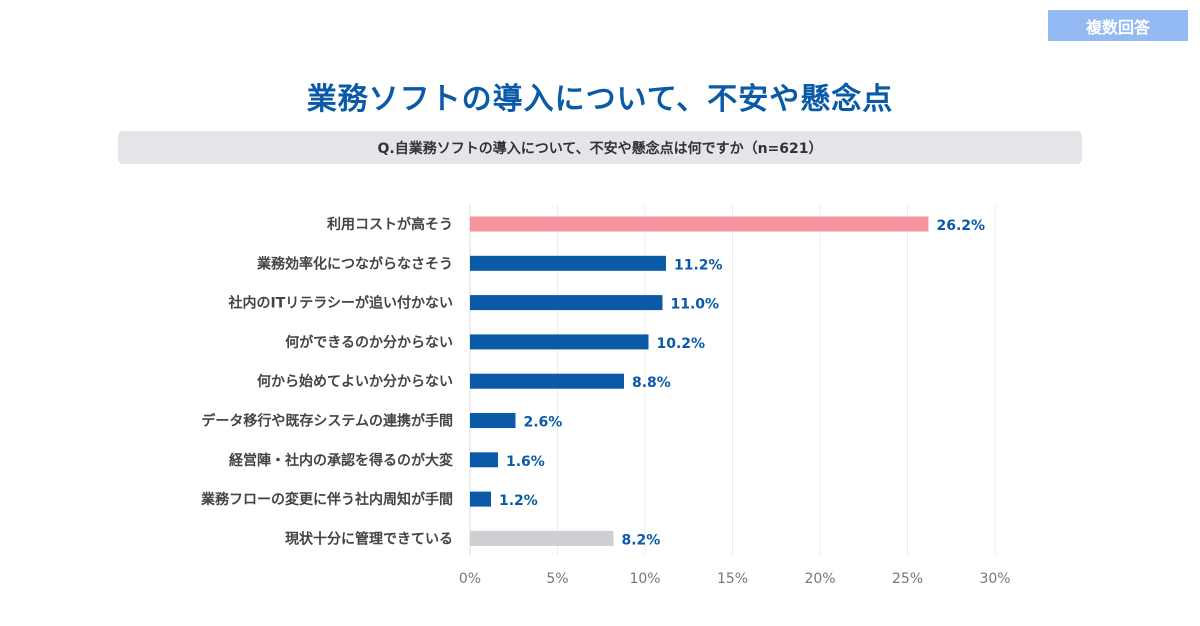 This screenshot has width=1200, height=626. I want to click on value-label: 8.8%, so click(651, 383).